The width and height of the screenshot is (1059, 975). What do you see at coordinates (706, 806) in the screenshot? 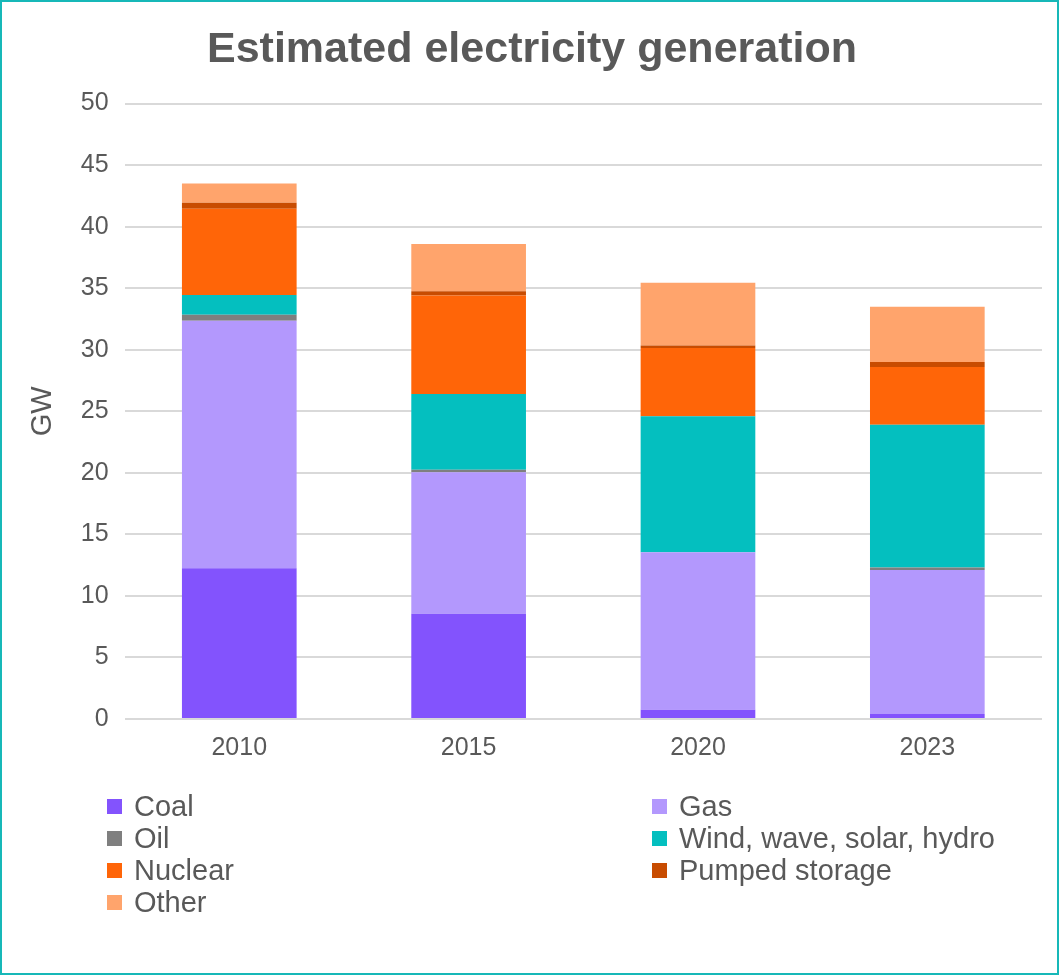
I see `legend-label: Gas` at bounding box center [706, 806].